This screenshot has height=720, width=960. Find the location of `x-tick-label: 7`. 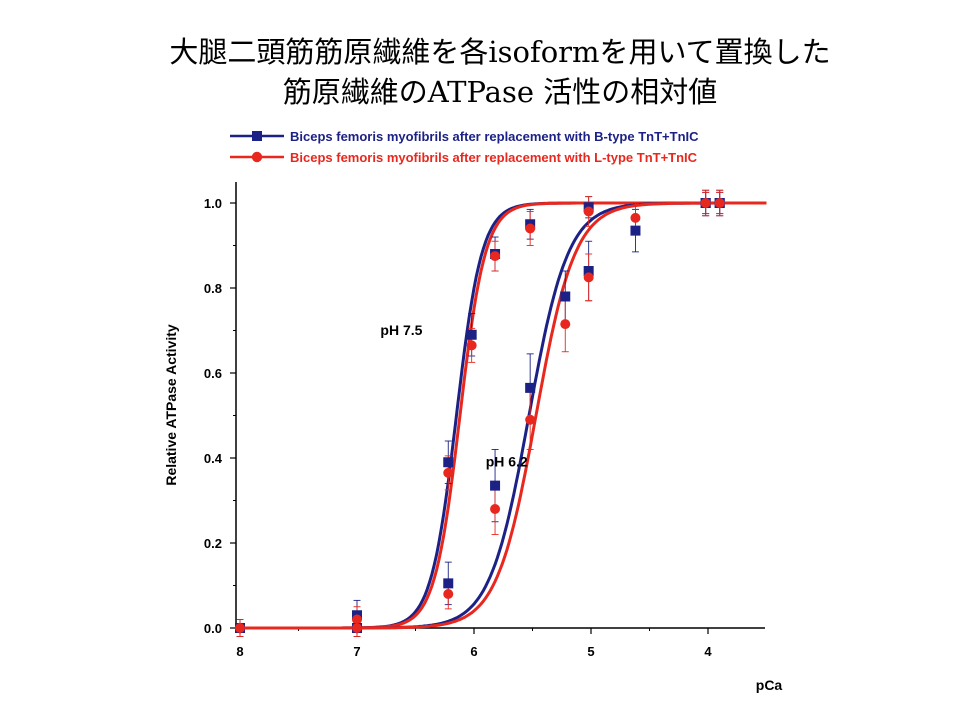

x-tick-label: 7 is located at coordinates (356, 651).